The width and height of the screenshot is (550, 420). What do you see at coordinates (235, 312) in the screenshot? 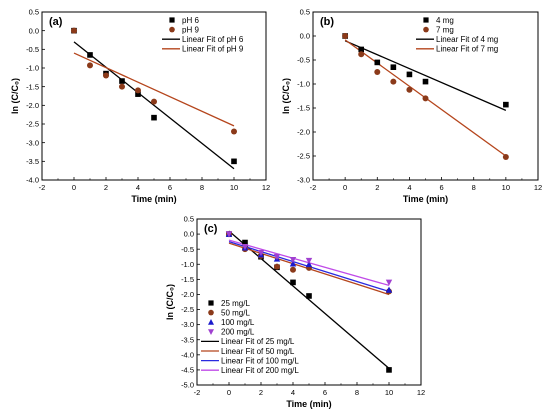
I see `legend-label: 50 mg/L` at bounding box center [235, 312].